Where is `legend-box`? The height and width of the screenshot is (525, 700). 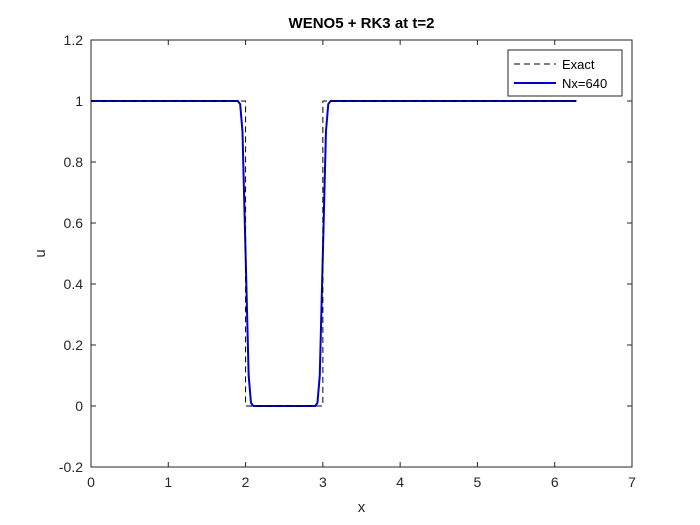 legend-box is located at coordinates (565, 73).